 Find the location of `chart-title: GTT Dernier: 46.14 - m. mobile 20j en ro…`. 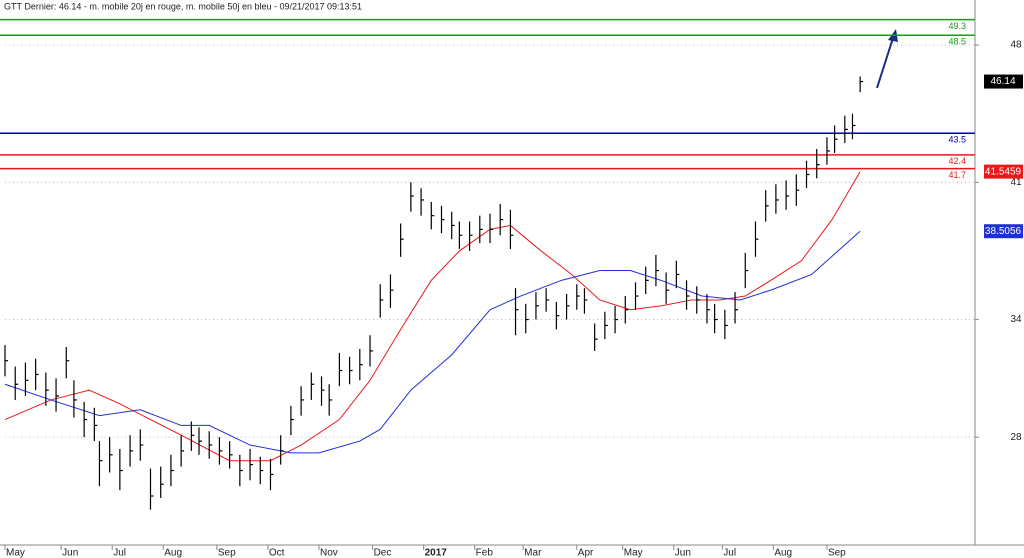

chart-title: GTT Dernier: 46.14 - m. mobile 20j en ro… is located at coordinates (183, 6).